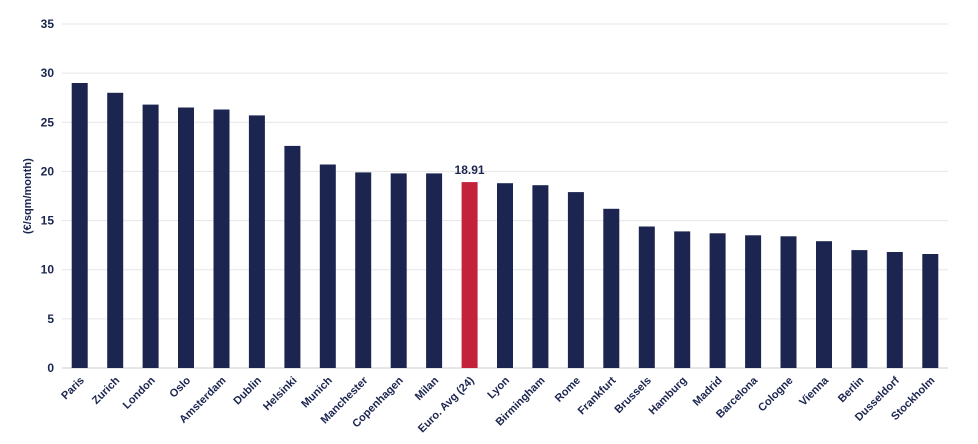 This screenshot has height=444, width=978. Describe the element at coordinates (708, 392) in the screenshot. I see `x-tick-label: Madrid` at that location.